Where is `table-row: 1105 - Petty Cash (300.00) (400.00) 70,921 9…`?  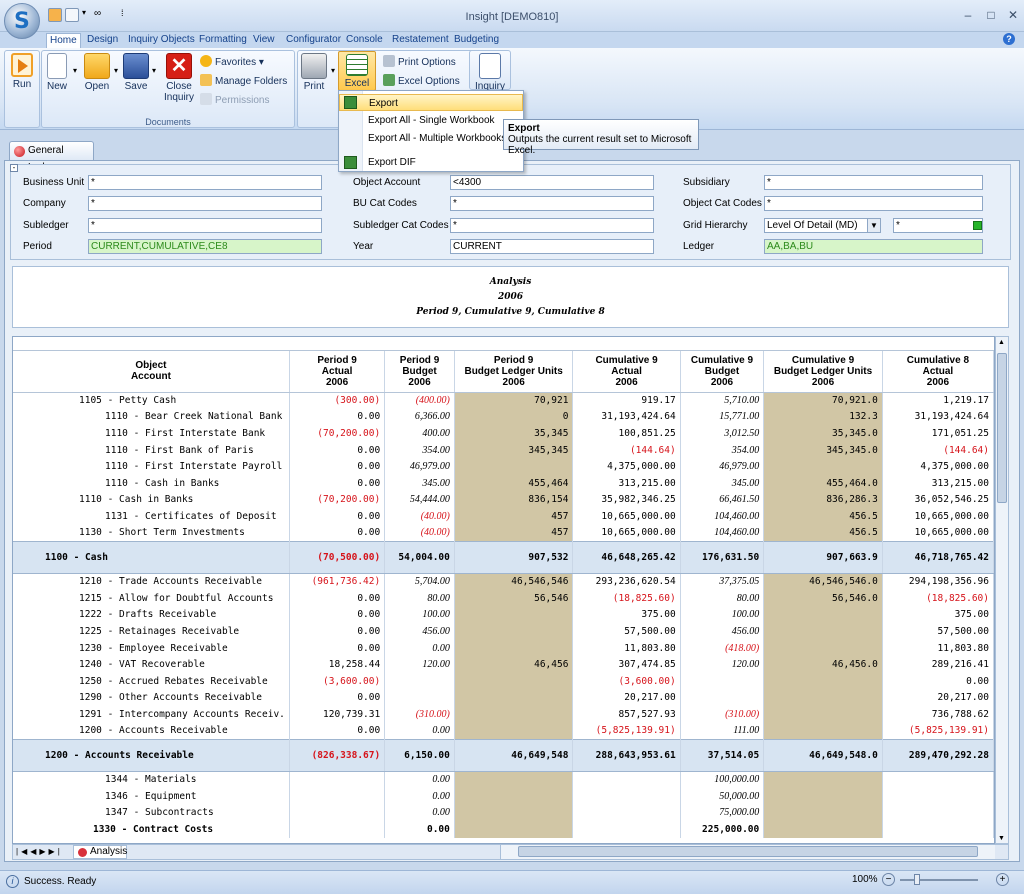
table-row: 1105 - Petty Cash (300.00) (400.00) 70,921 9… is located at coordinates (503, 400).